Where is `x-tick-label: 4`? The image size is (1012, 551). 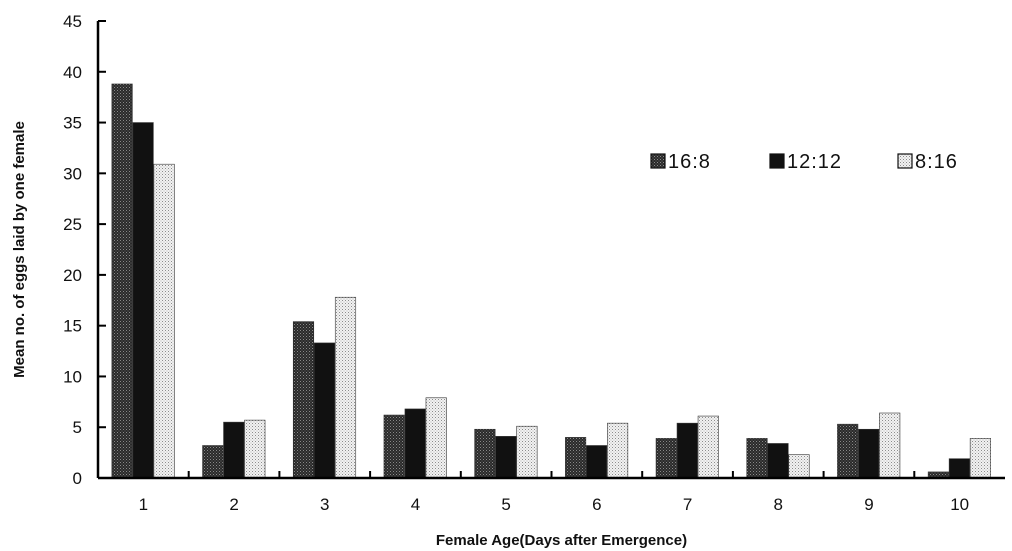 x-tick-label: 4 is located at coordinates (415, 504).